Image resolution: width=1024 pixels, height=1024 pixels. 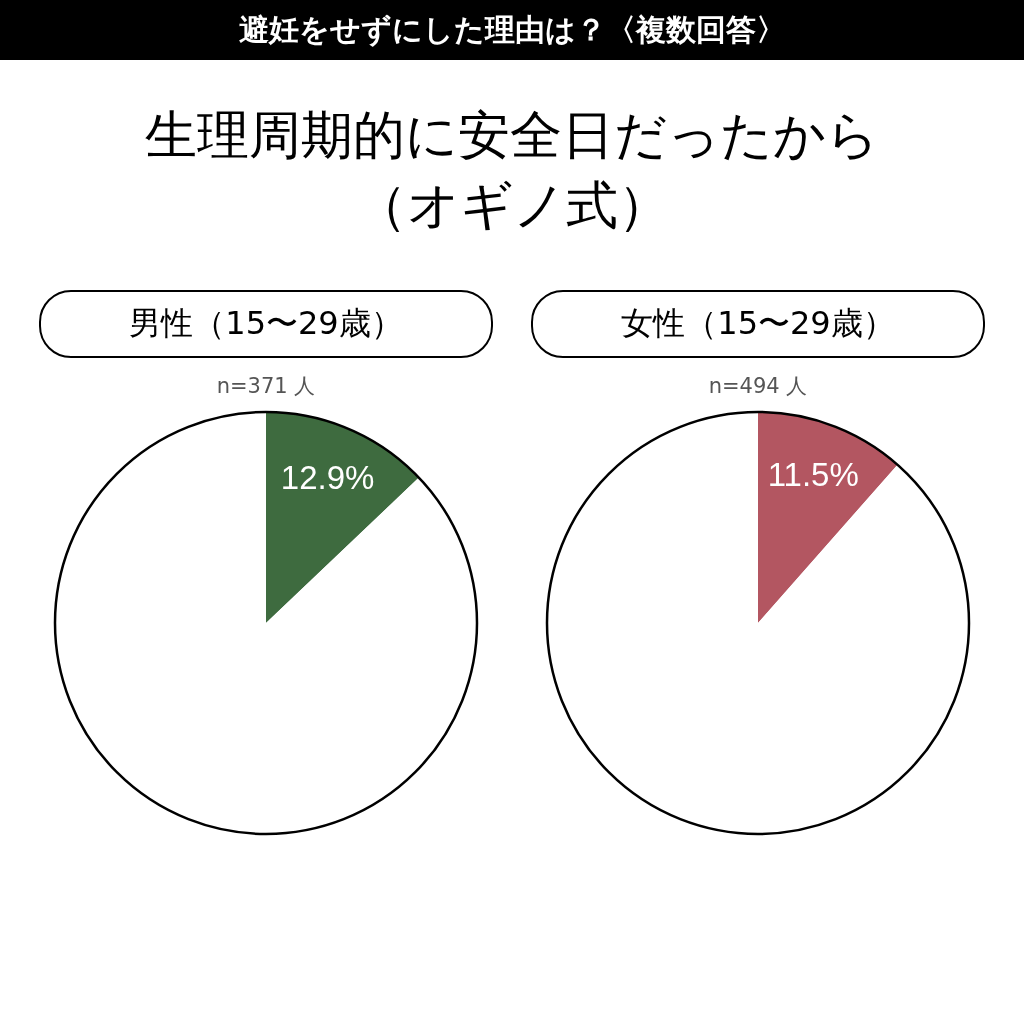 I want to click on chart-subtitle: n=371 人, so click(x=266, y=386).